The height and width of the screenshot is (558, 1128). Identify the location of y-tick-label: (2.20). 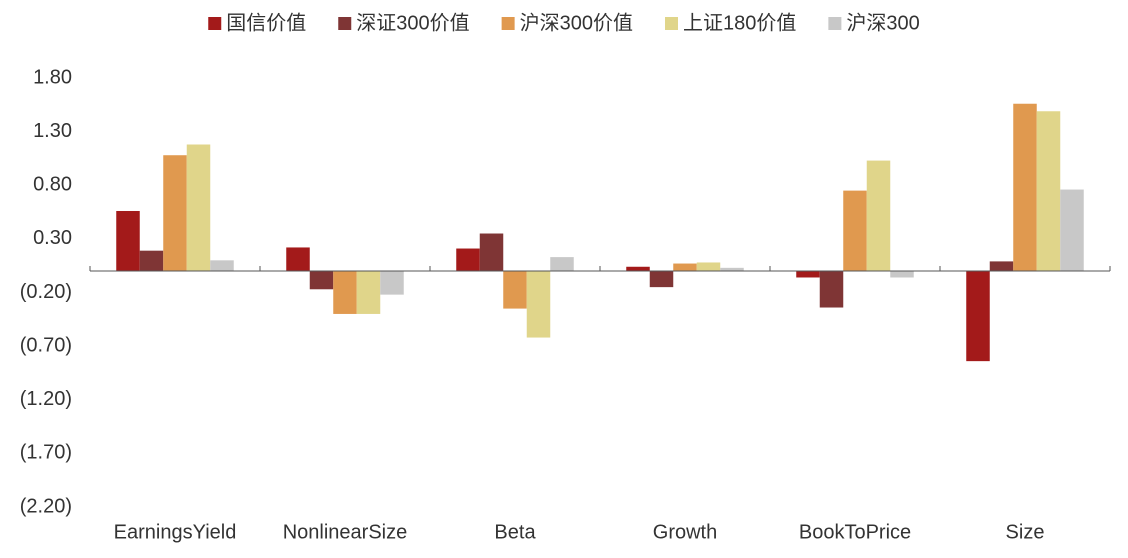
(46, 506).